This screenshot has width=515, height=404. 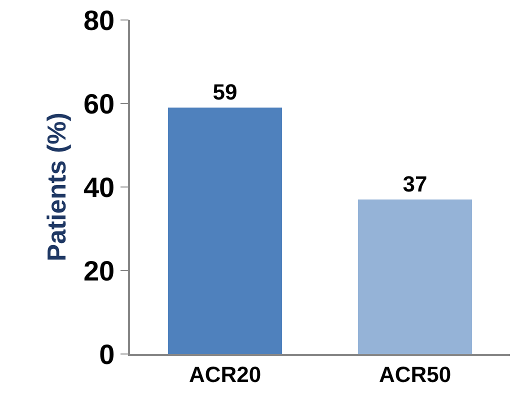 I want to click on y-tick-label: 60, so click(x=99, y=104).